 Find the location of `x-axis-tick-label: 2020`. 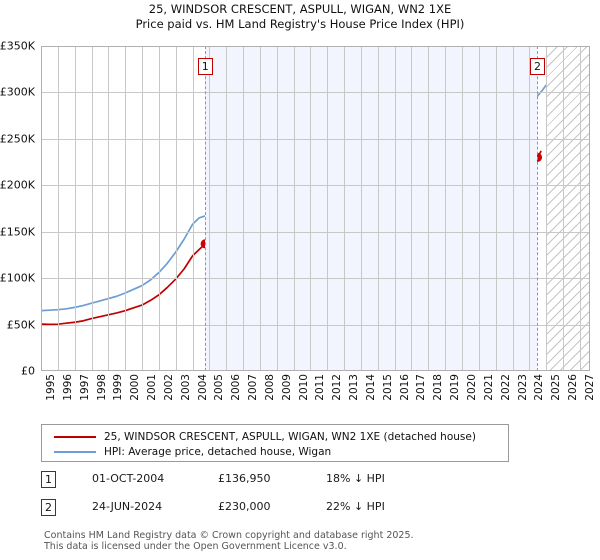

x-axis-tick-label: 2020 is located at coordinates (472, 387).